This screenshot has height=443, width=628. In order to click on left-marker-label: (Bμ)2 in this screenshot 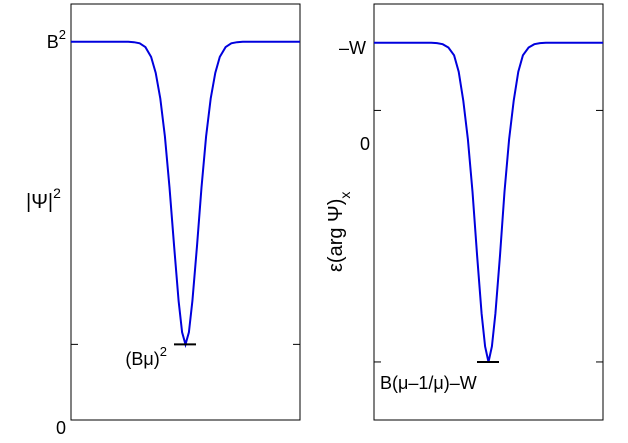, I will do `click(146, 356)`.